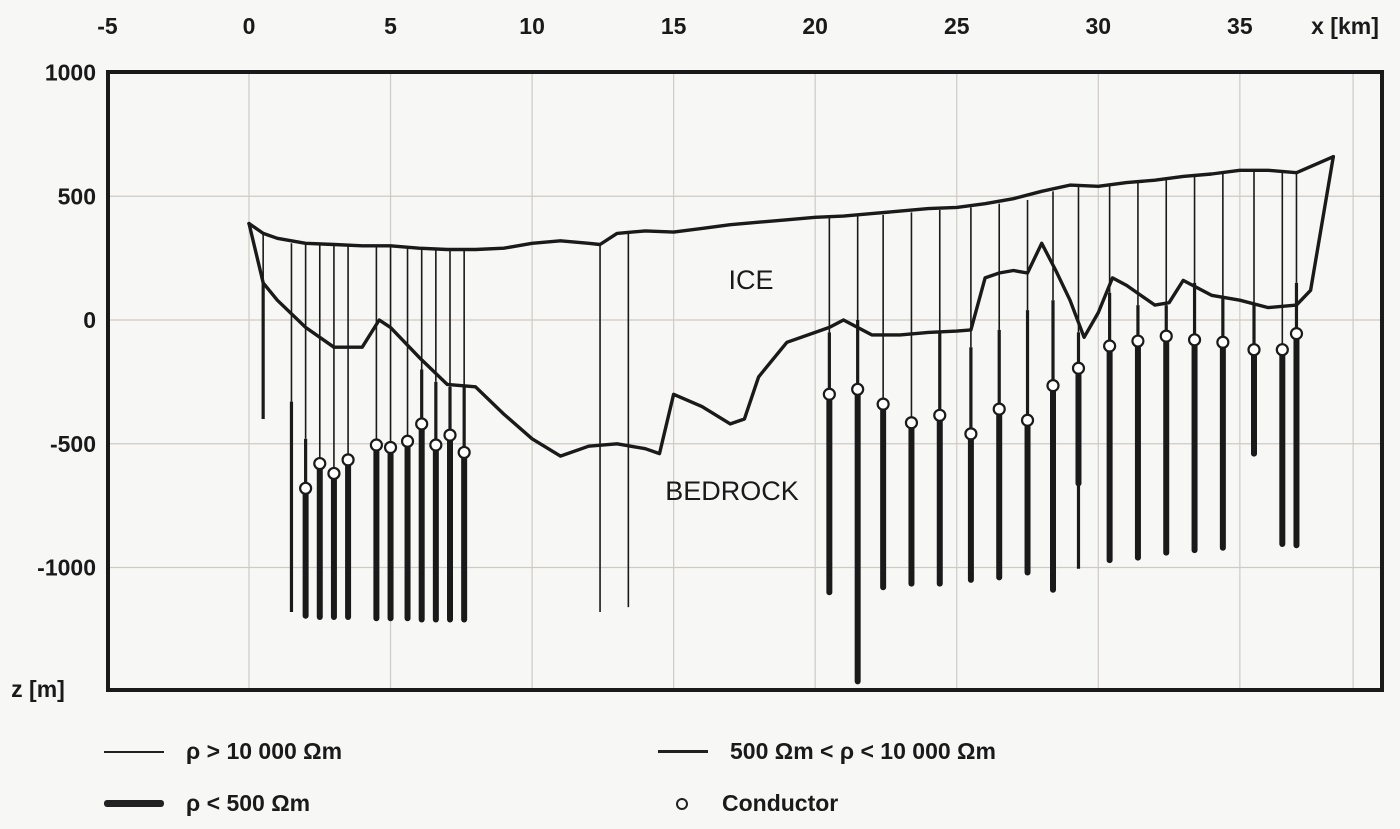 The width and height of the screenshot is (1400, 829). I want to click on x-tick-label: 10, so click(532, 26).